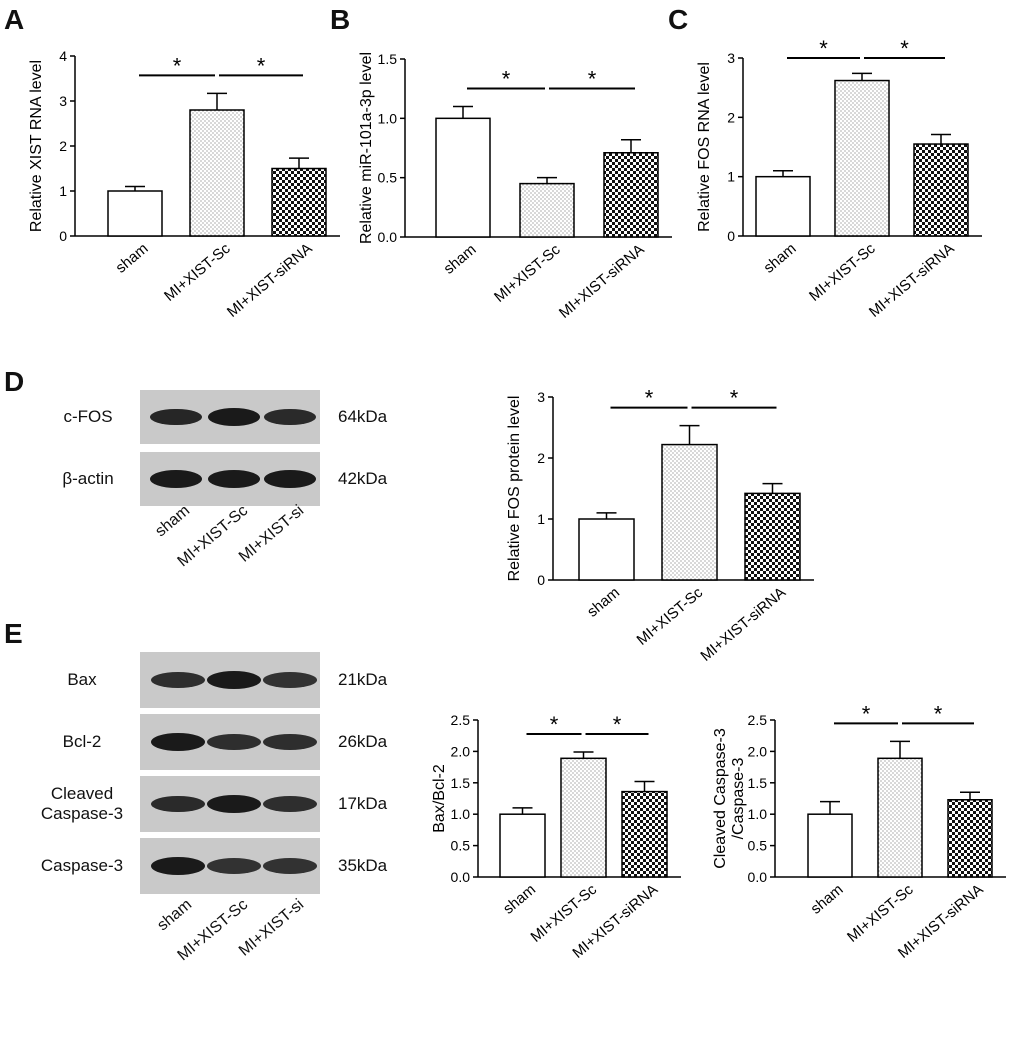 The height and width of the screenshot is (1038, 1020). I want to click on y-tick-label: 0, so click(63, 236).